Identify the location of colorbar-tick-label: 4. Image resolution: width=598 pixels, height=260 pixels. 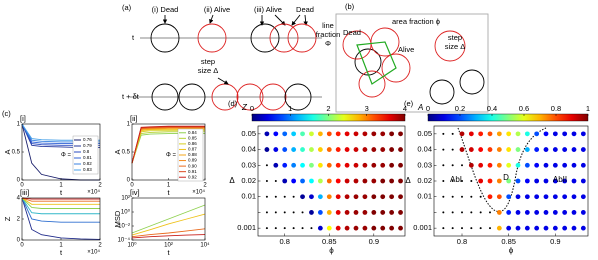
(405, 108).